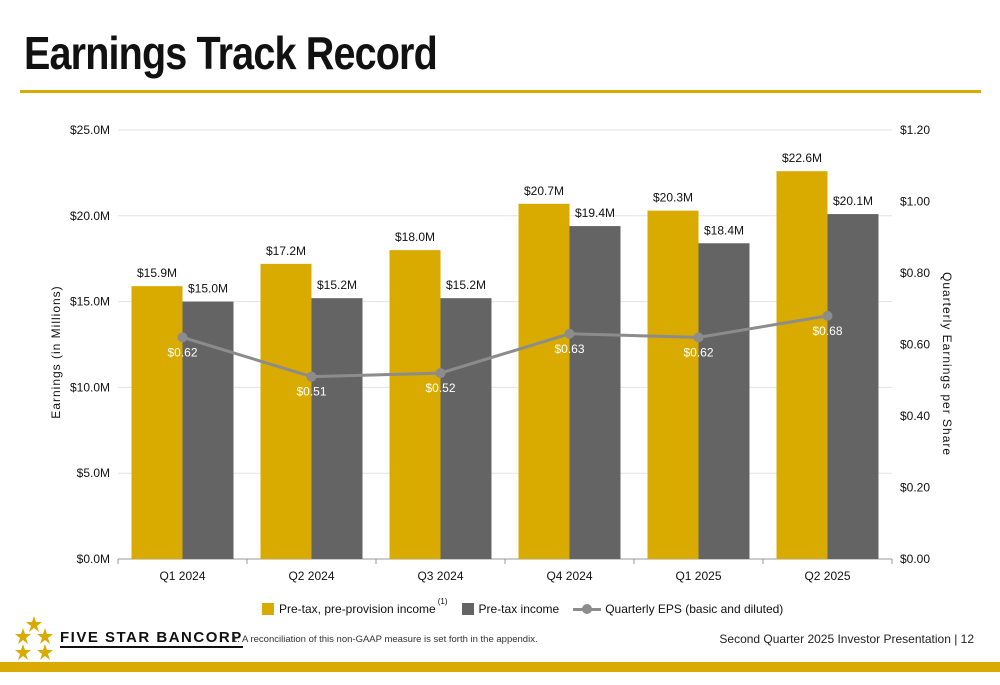 The height and width of the screenshot is (685, 1000). What do you see at coordinates (500, 91) in the screenshot?
I see `title-divider` at bounding box center [500, 91].